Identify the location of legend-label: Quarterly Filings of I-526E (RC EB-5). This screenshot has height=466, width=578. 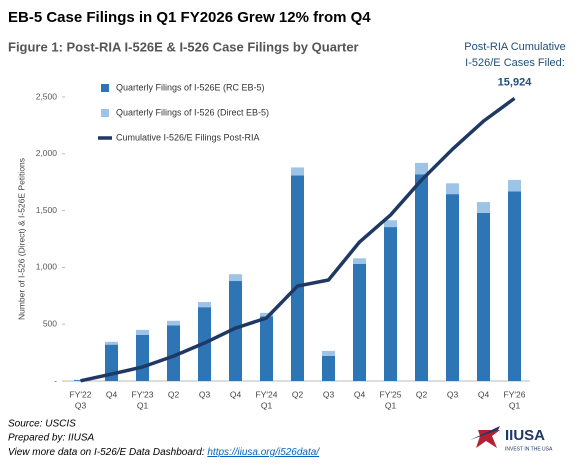
(190, 87).